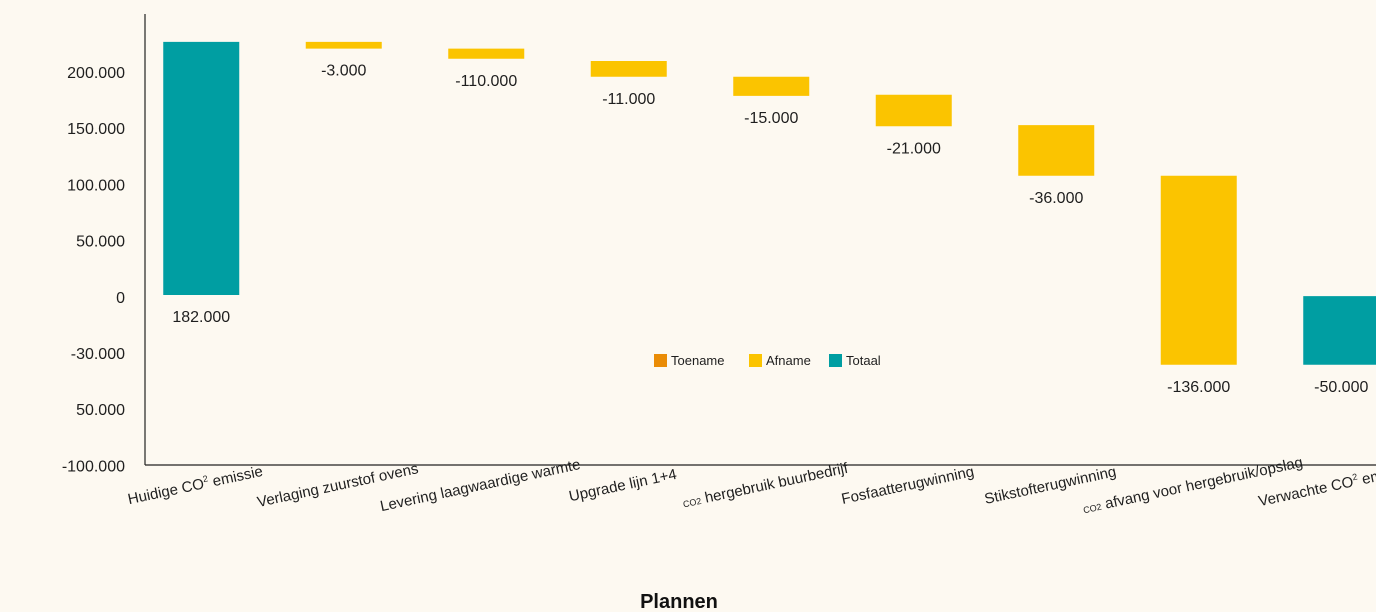  I want to click on y-tick-label: -30.000, so click(98, 354).